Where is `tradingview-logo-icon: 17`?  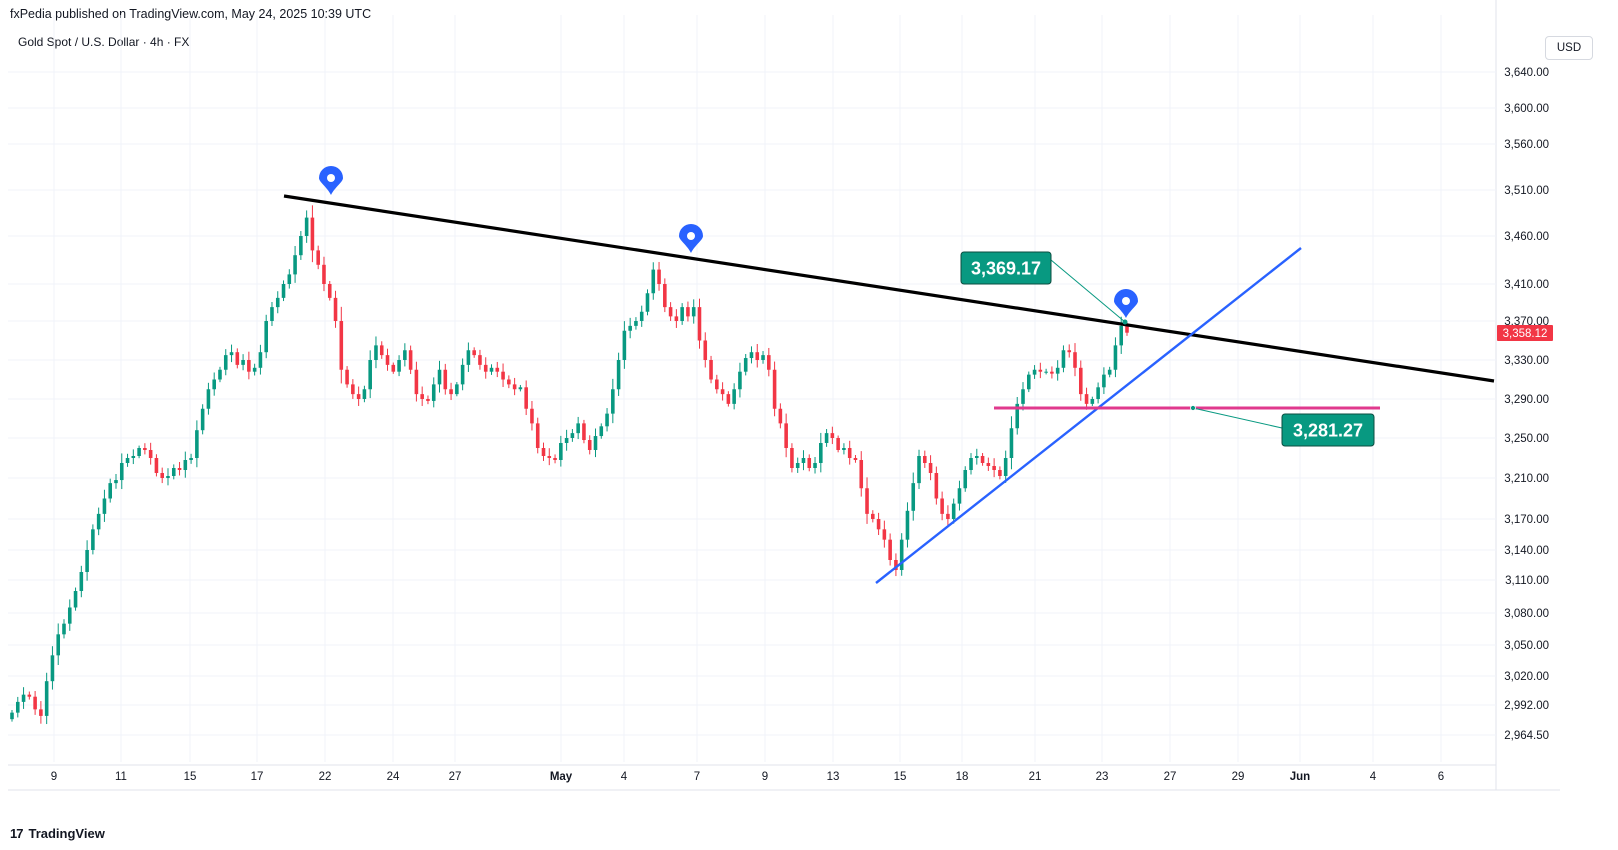 tradingview-logo-icon: 17 is located at coordinates (17, 833).